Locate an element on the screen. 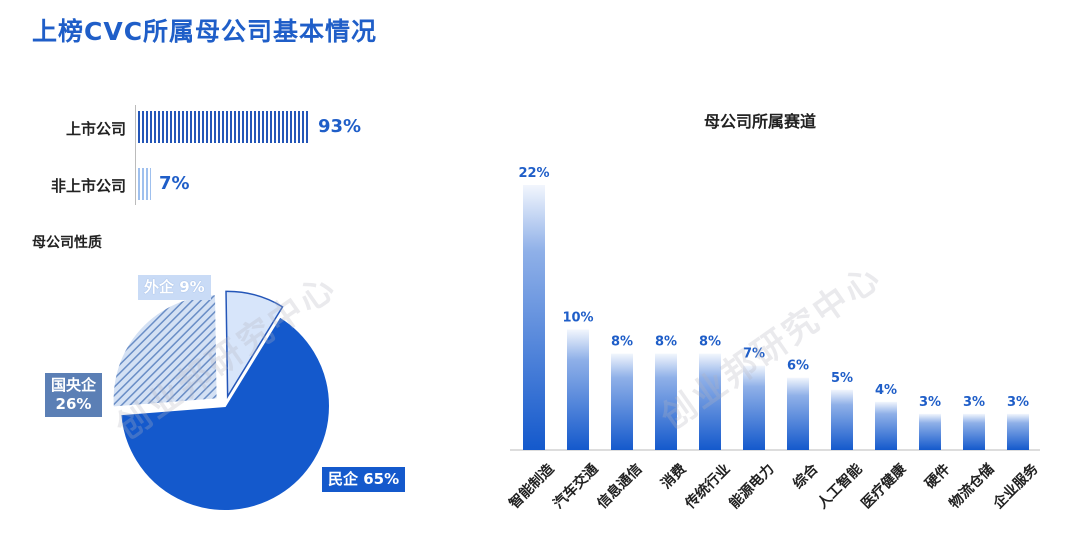 Image resolution: width=1080 pixels, height=546 pixels. x-tick-label: 智能制造 is located at coordinates (532, 487).